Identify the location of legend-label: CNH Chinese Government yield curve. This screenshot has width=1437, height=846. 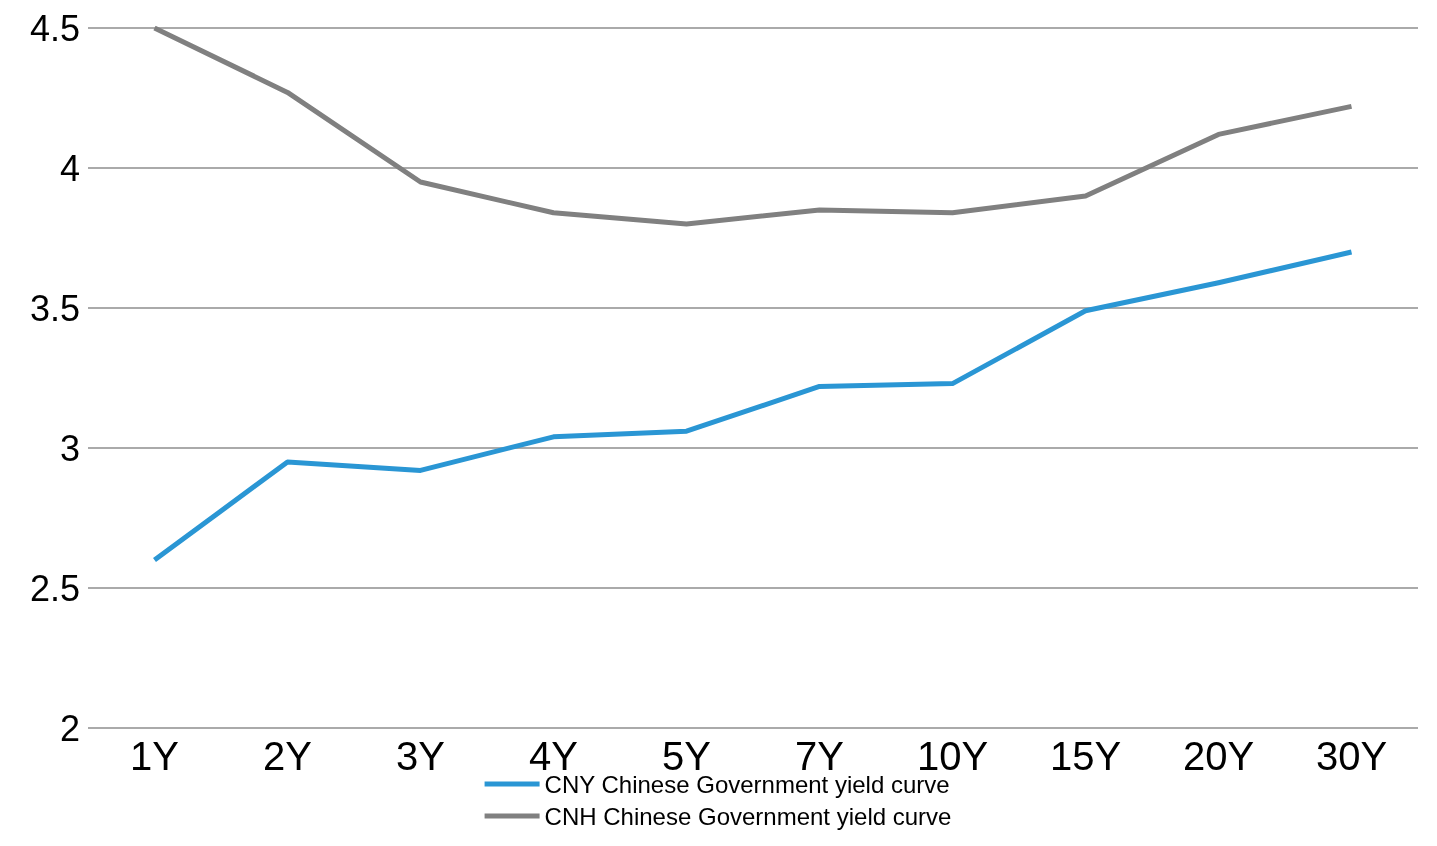
(748, 816).